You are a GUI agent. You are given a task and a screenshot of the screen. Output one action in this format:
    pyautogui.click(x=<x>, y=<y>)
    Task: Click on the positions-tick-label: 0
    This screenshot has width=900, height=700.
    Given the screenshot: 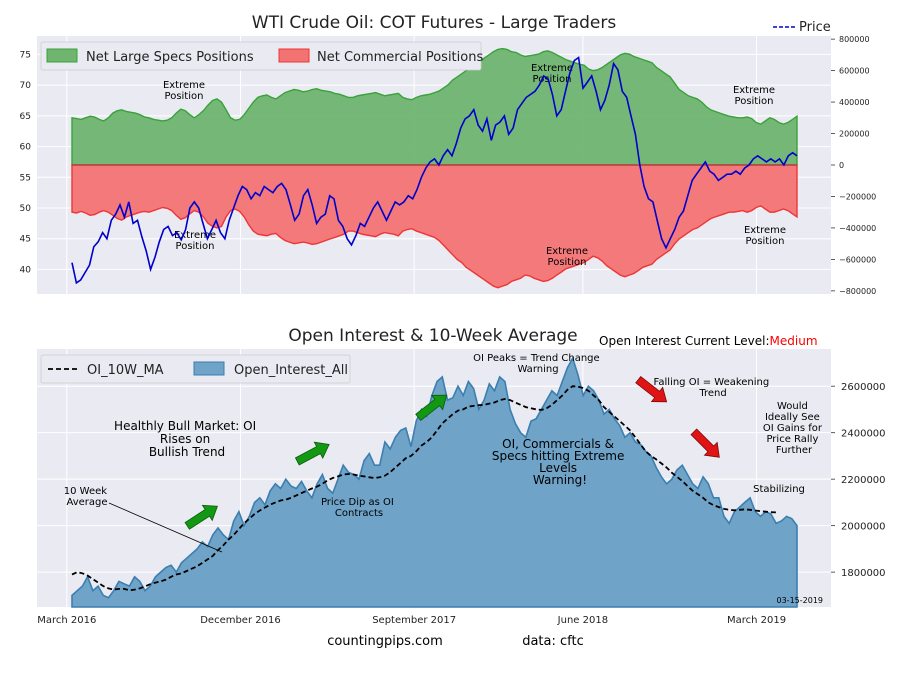 What is the action you would take?
    pyautogui.click(x=841, y=165)
    